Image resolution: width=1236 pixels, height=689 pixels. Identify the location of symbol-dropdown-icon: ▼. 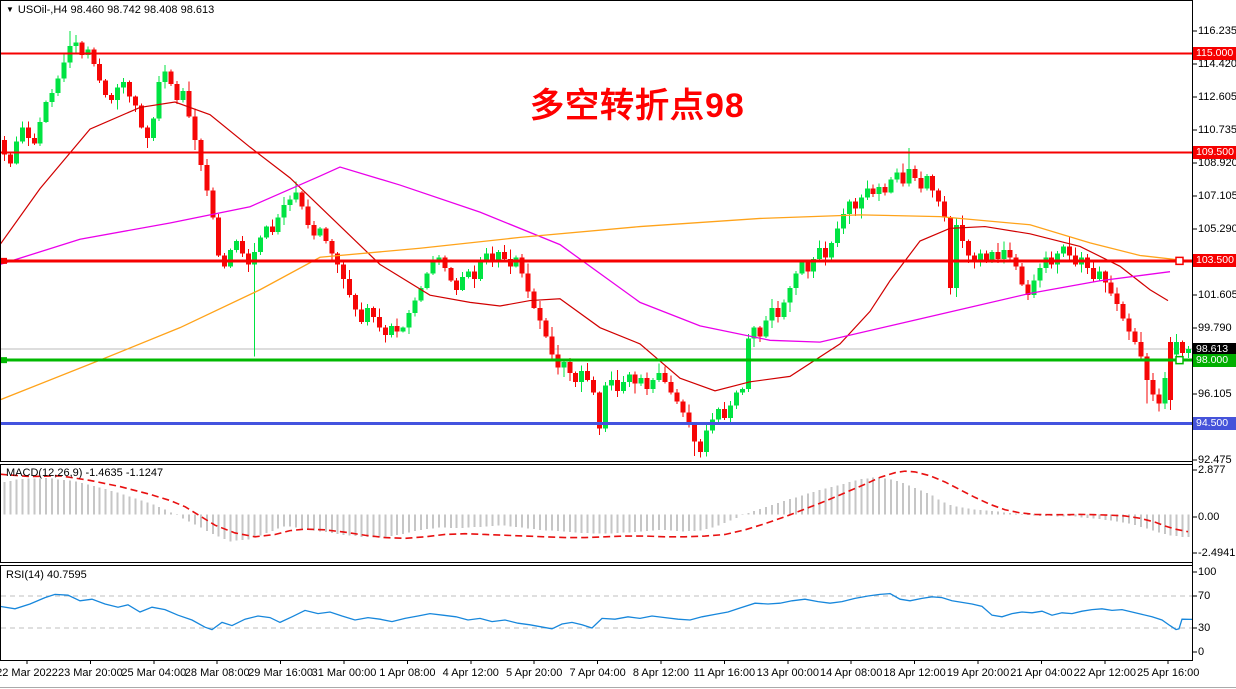
(10, 9).